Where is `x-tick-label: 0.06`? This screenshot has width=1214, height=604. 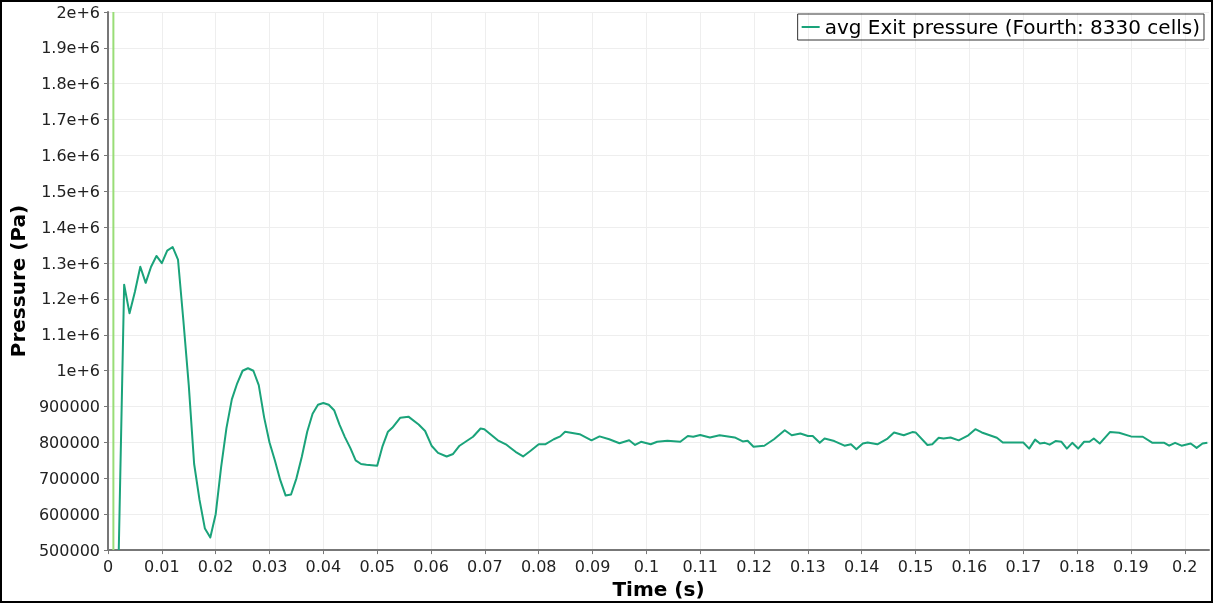
x-tick-label: 0.06 is located at coordinates (431, 566).